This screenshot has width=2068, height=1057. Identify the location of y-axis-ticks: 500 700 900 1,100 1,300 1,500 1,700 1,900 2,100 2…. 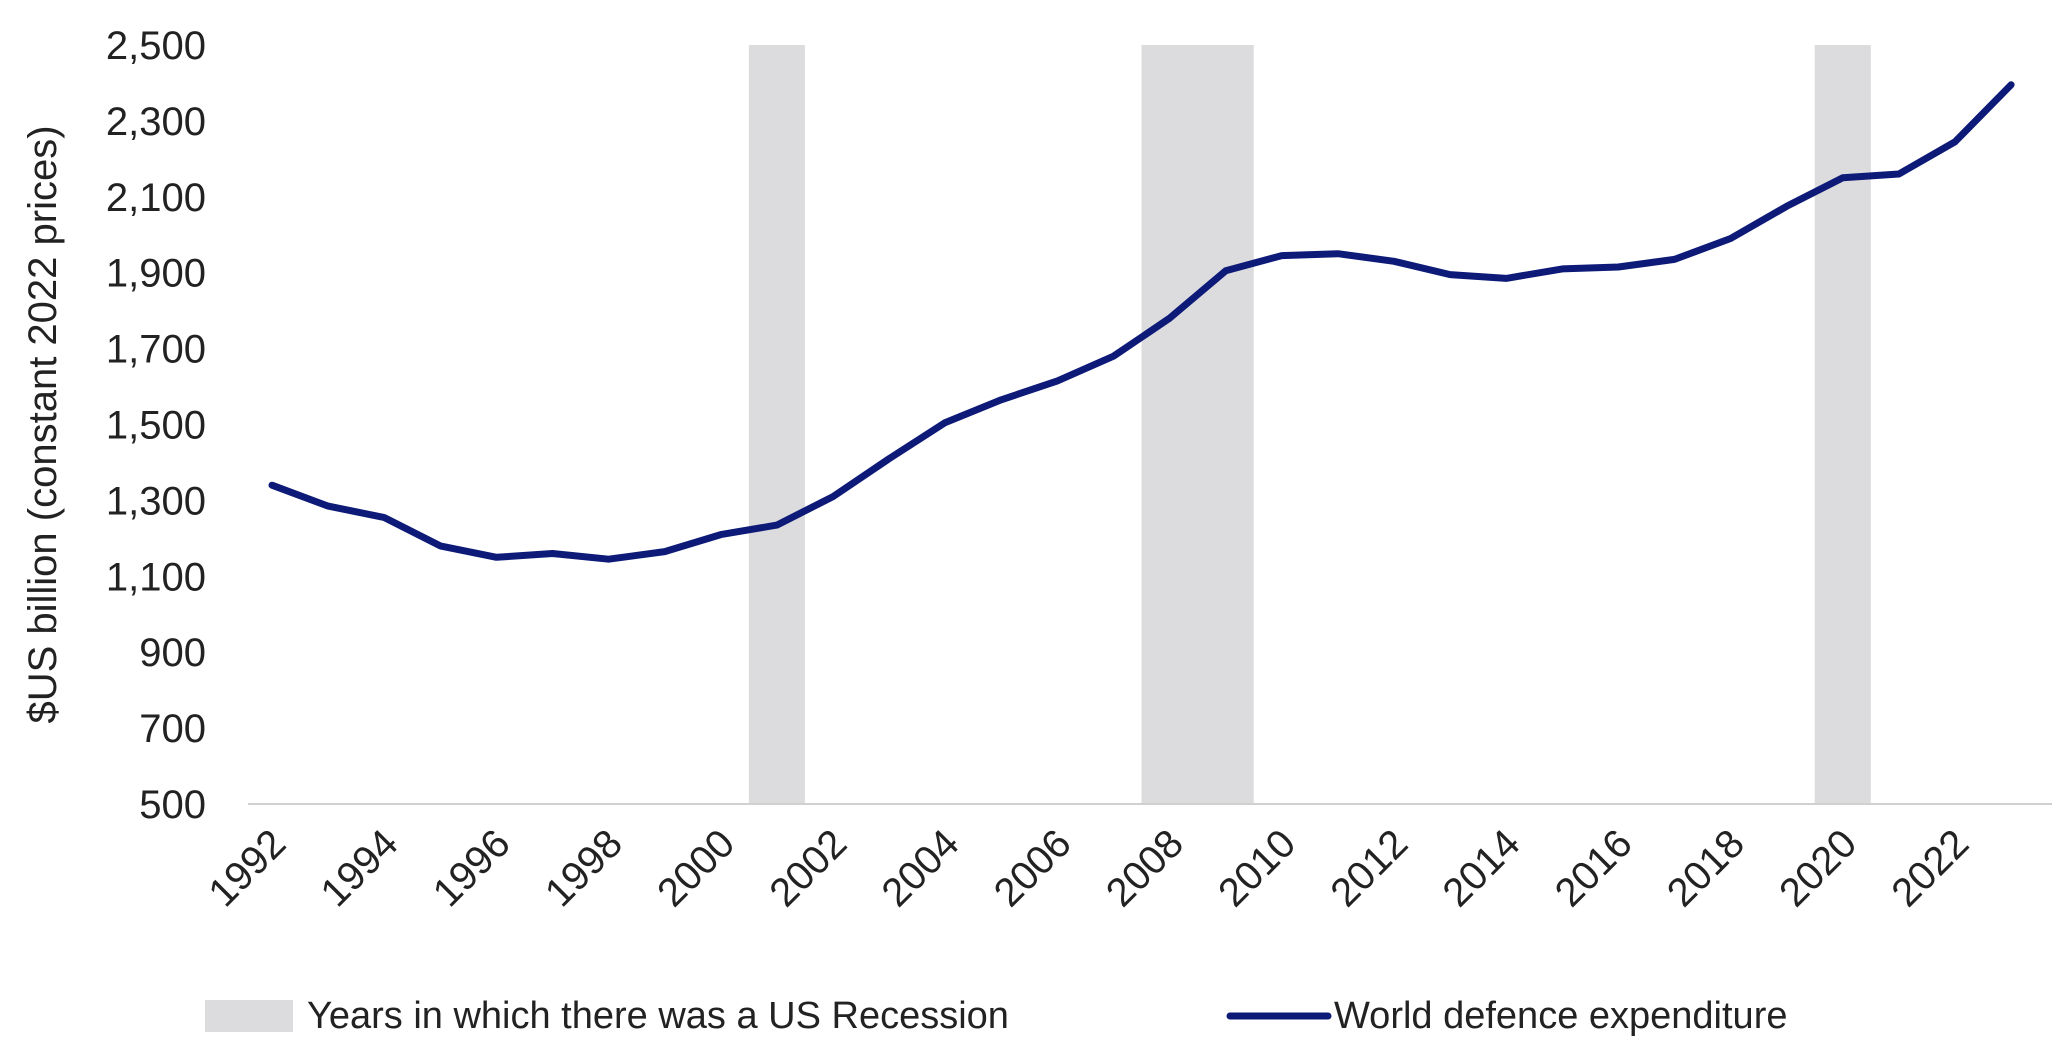
(156, 425).